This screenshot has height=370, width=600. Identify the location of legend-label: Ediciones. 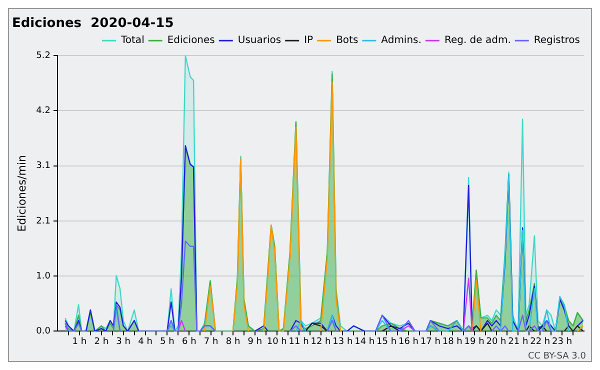
(191, 40).